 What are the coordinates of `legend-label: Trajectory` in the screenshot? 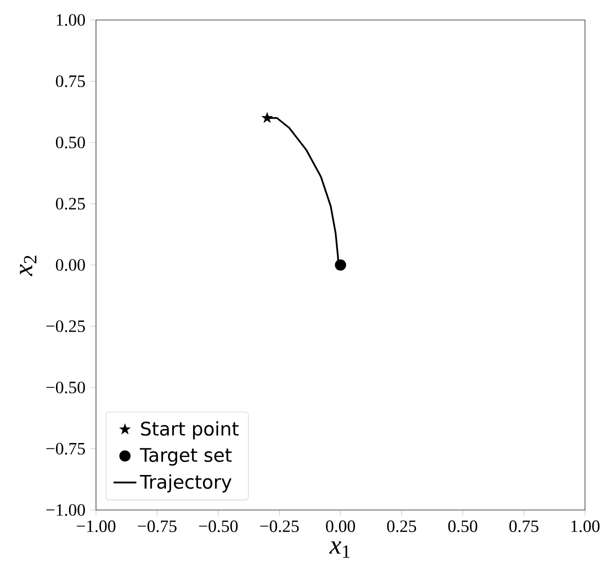 It's located at (186, 483).